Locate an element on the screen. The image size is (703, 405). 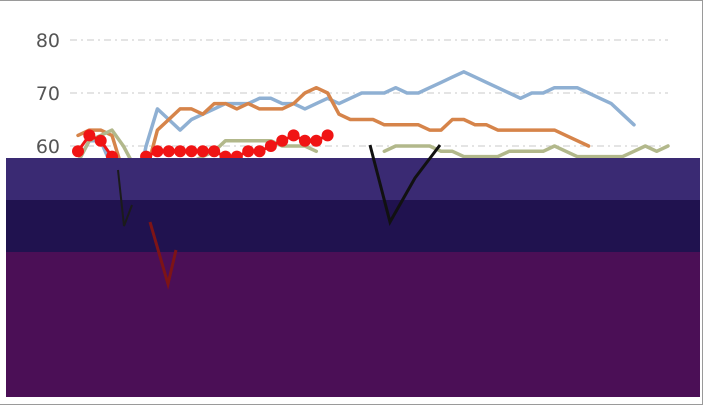
overlay-black-line is located at coordinates (405, 185).